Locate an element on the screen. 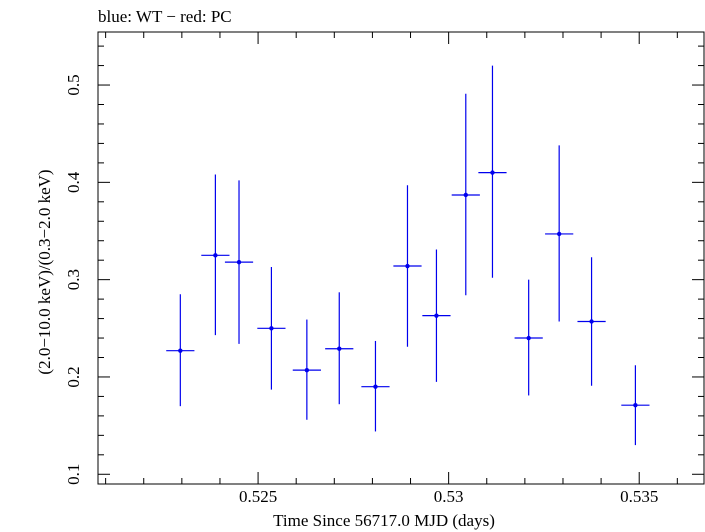 This screenshot has height=532, width=705. y-tick-label: 0.4 is located at coordinates (73, 182).